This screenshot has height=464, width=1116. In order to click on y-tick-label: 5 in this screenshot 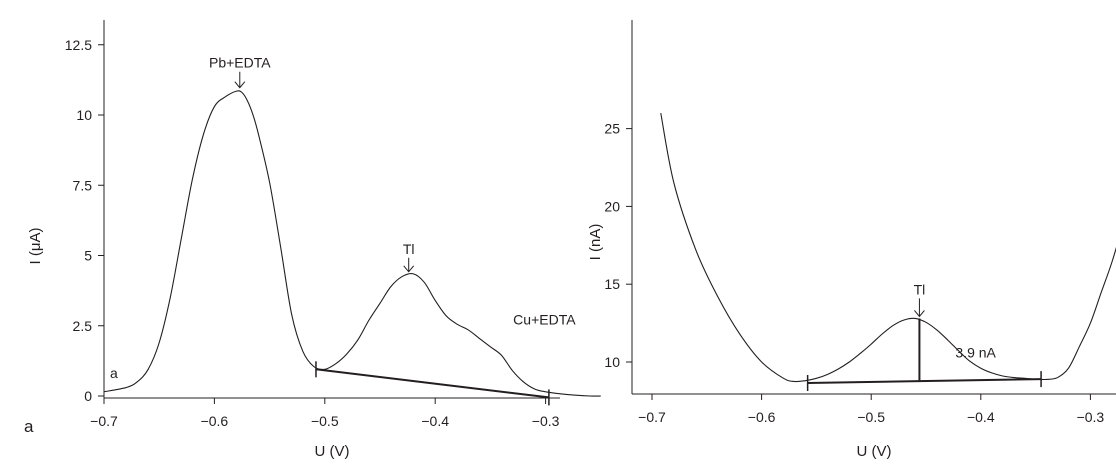, I will do `click(88, 256)`.